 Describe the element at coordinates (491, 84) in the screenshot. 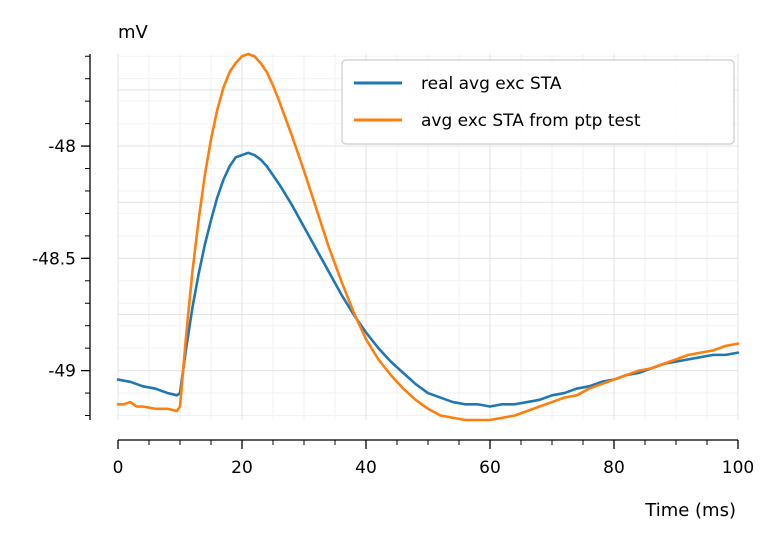

I see `legend-entry: real avg exc STA` at that location.